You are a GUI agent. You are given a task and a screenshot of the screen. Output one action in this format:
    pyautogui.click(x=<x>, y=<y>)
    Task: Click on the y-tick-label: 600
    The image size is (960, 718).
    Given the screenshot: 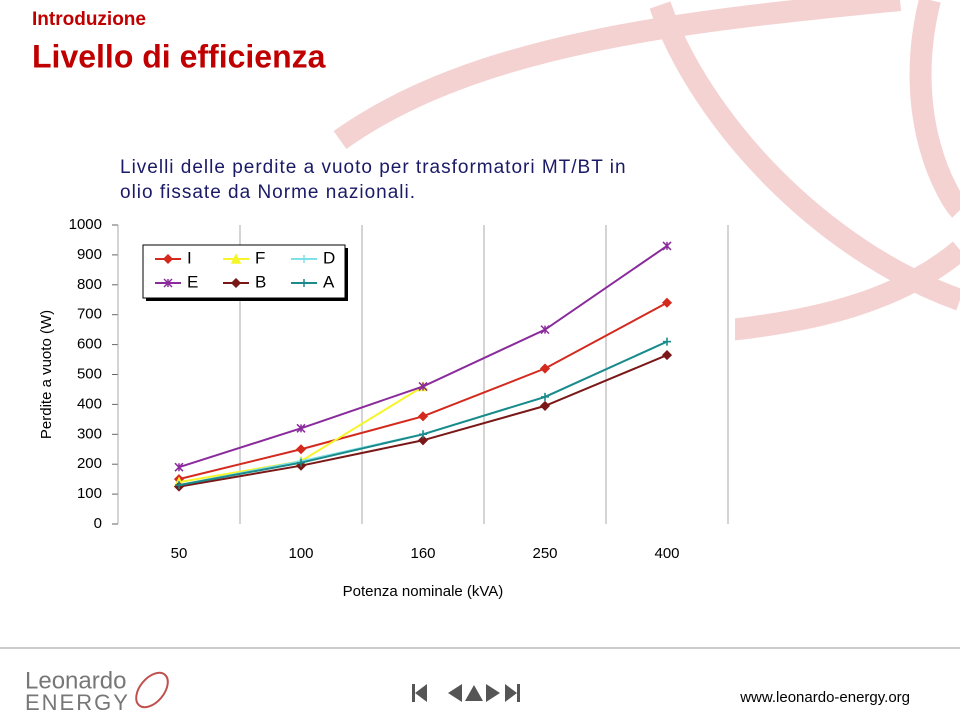 What is the action you would take?
    pyautogui.click(x=89, y=344)
    